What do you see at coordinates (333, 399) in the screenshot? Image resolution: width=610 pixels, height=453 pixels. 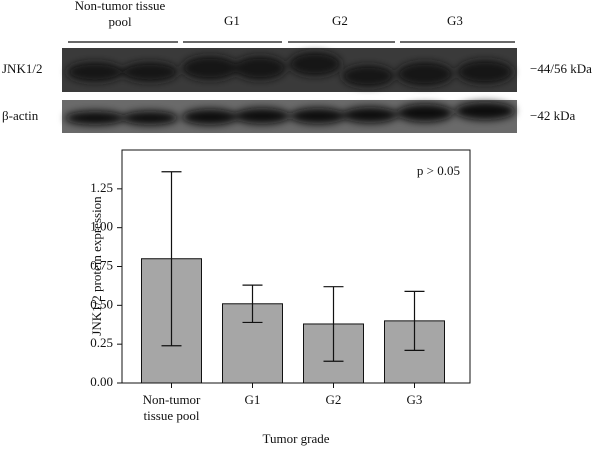 I see `x-tick-label: G2` at bounding box center [333, 399].